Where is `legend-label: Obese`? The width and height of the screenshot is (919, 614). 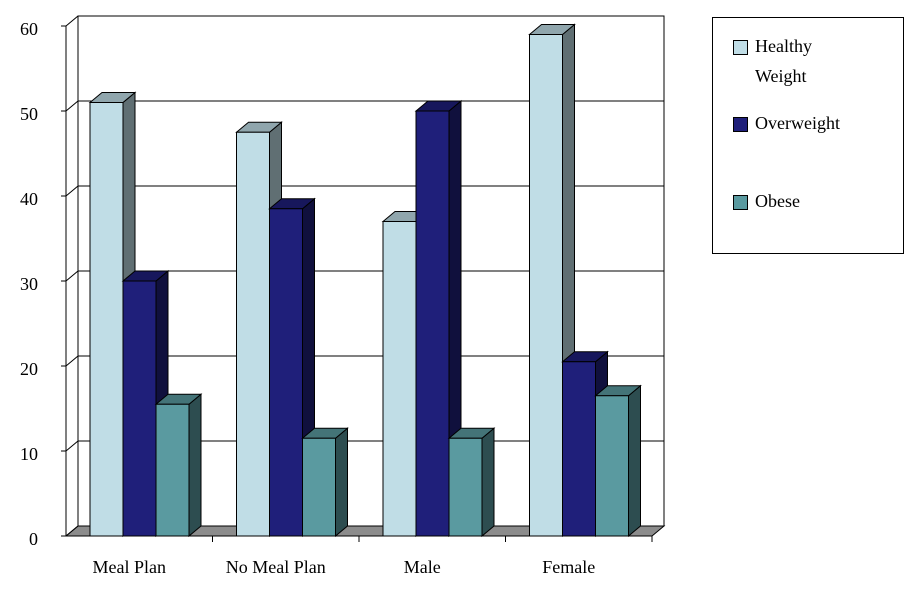 legend-label: Obese is located at coordinates (777, 201).